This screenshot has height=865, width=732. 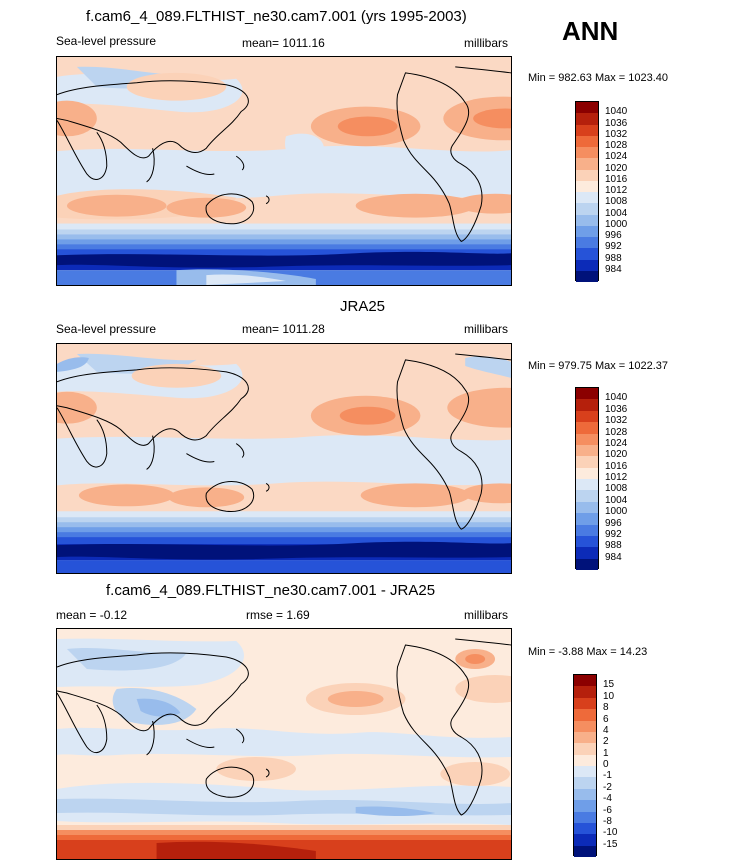 What do you see at coordinates (106, 329) in the screenshot?
I see `panel2-left-label: Sea-level pressure` at bounding box center [106, 329].